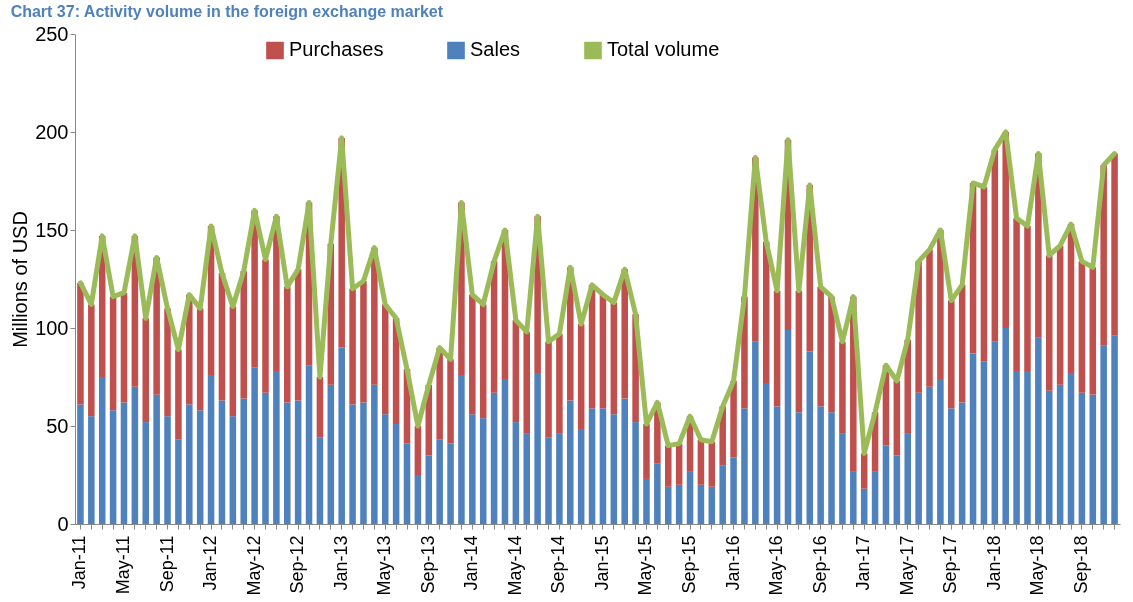 The image size is (1133, 602). What do you see at coordinates (336, 49) in the screenshot?
I see `legend-label: Purchases` at bounding box center [336, 49].